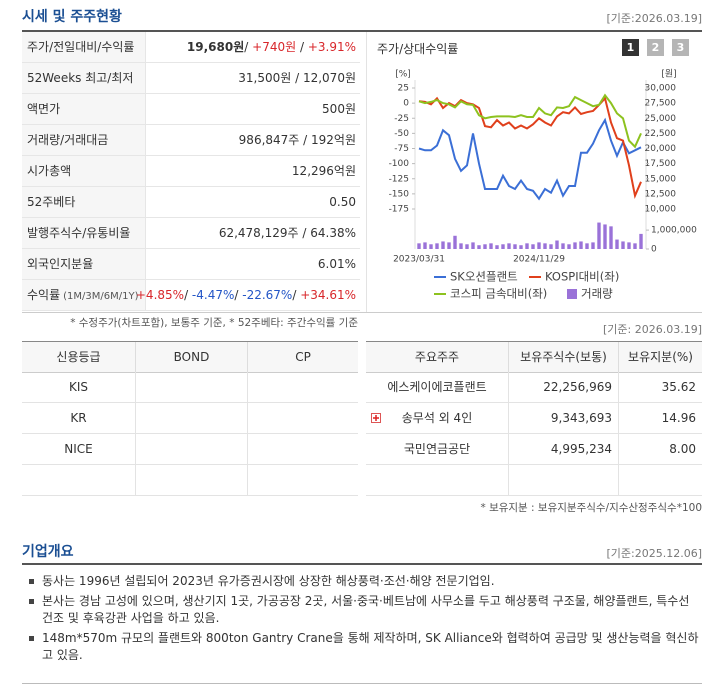 The image size is (723, 695). I want to click on row-value: 62,478,129주 / 64.38%, so click(287, 233).